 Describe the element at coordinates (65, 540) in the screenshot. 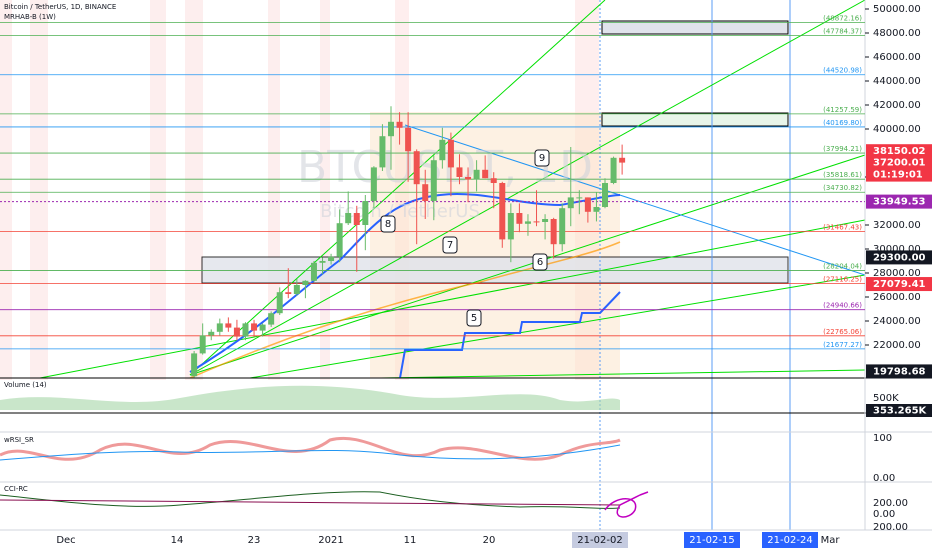

I see `date-label: Dec` at that location.